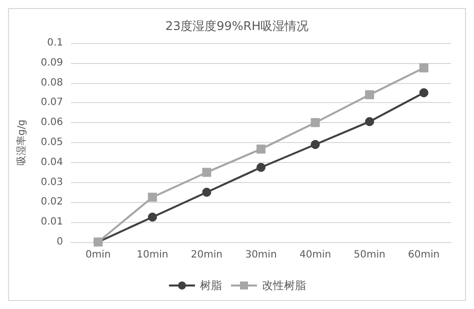 This screenshot has height=309, width=474. What do you see at coordinates (51, 82) in the screenshot?
I see `y-tick-label: 0.08` at bounding box center [51, 82].